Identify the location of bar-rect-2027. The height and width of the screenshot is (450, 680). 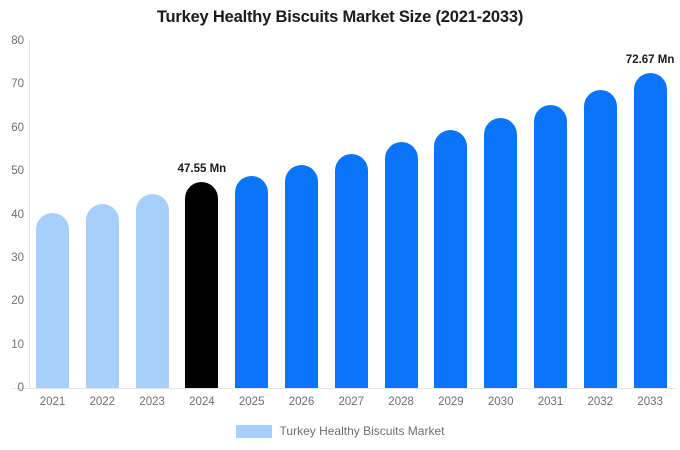
(351, 270).